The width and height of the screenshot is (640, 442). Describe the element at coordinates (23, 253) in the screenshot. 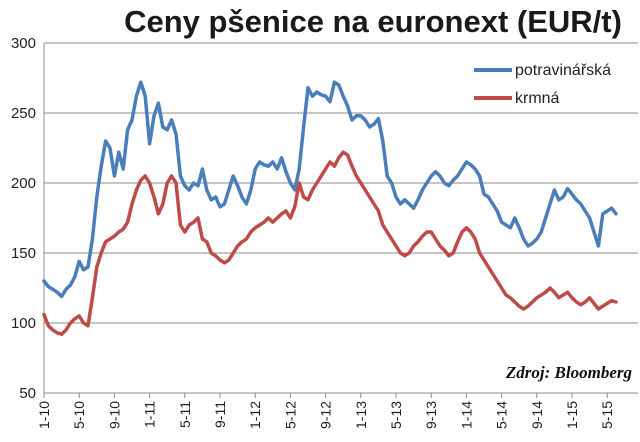

I see `y-tick-label-150: 150` at that location.